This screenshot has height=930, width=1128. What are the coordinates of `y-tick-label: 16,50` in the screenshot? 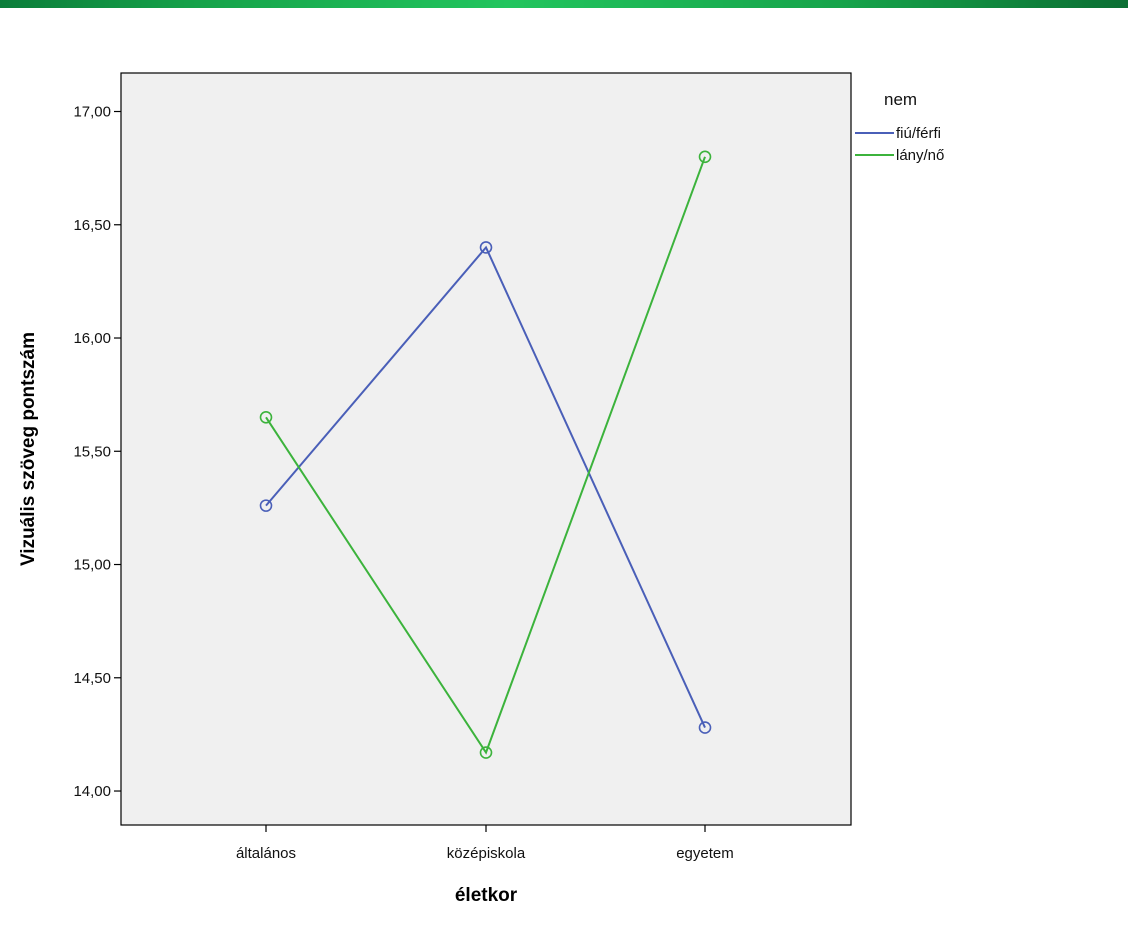 It's located at (92, 225).